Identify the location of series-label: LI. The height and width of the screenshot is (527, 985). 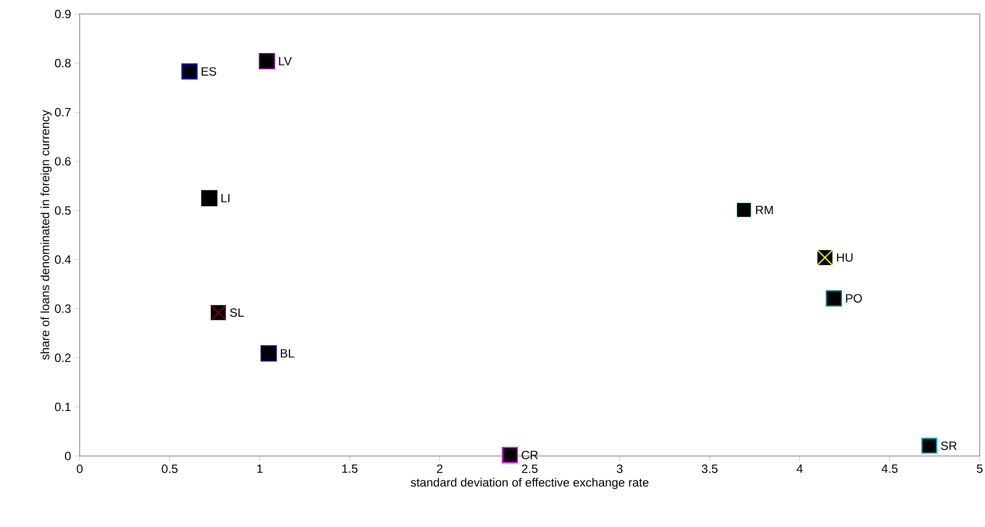
(225, 198).